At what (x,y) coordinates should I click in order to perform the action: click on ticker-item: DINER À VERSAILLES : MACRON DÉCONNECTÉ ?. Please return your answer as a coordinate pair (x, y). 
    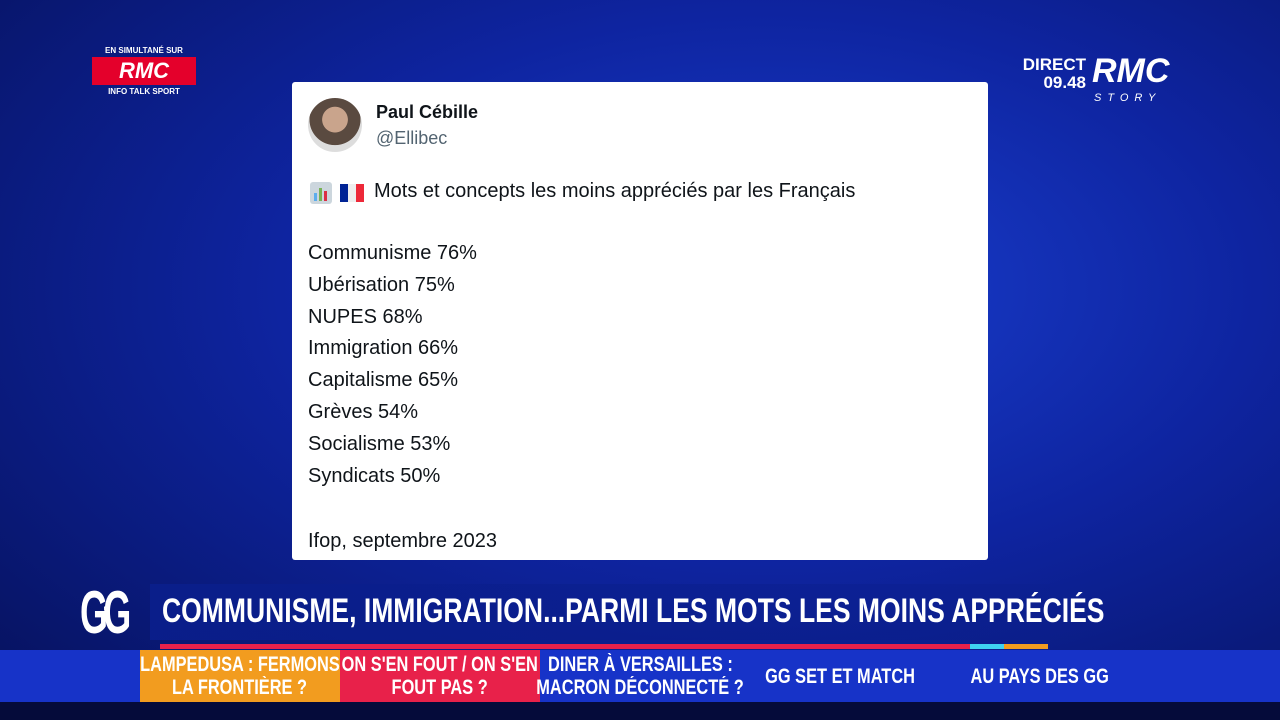
    Looking at the image, I should click on (639, 676).